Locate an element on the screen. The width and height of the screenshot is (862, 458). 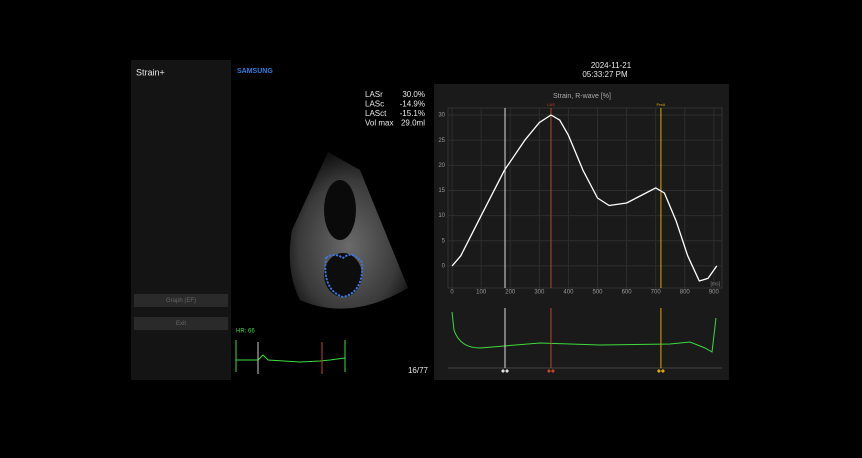
measurement-label: LASc is located at coordinates (374, 104).